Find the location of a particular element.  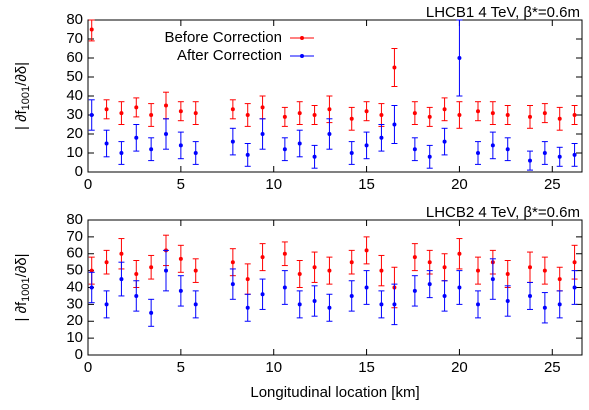

y-tick-label: 30 is located at coordinates (74, 114).